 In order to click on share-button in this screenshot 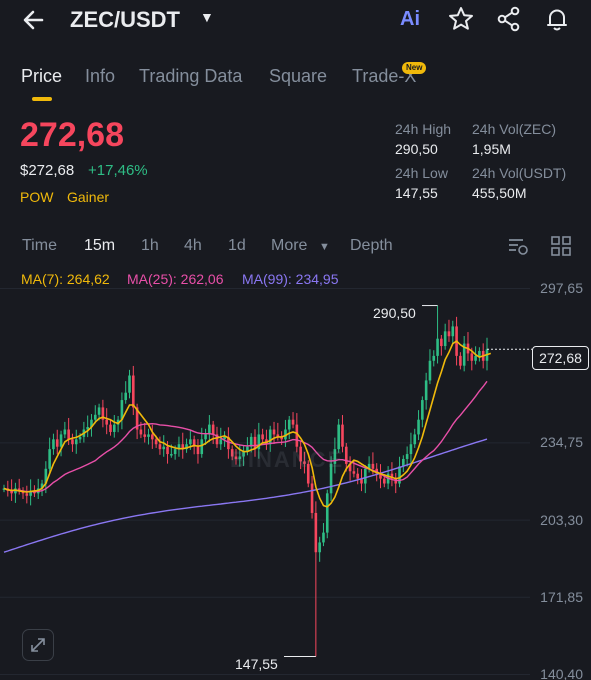, I will do `click(509, 19)`.